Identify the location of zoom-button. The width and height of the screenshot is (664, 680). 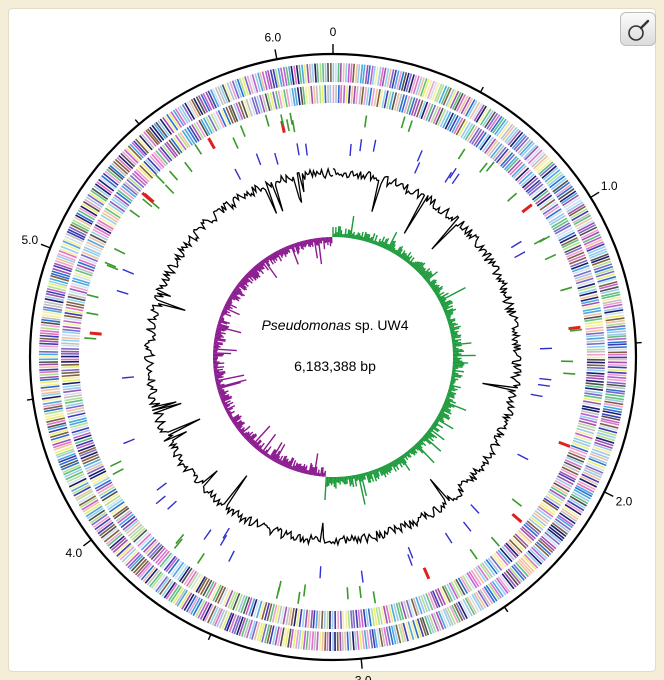
(638, 29).